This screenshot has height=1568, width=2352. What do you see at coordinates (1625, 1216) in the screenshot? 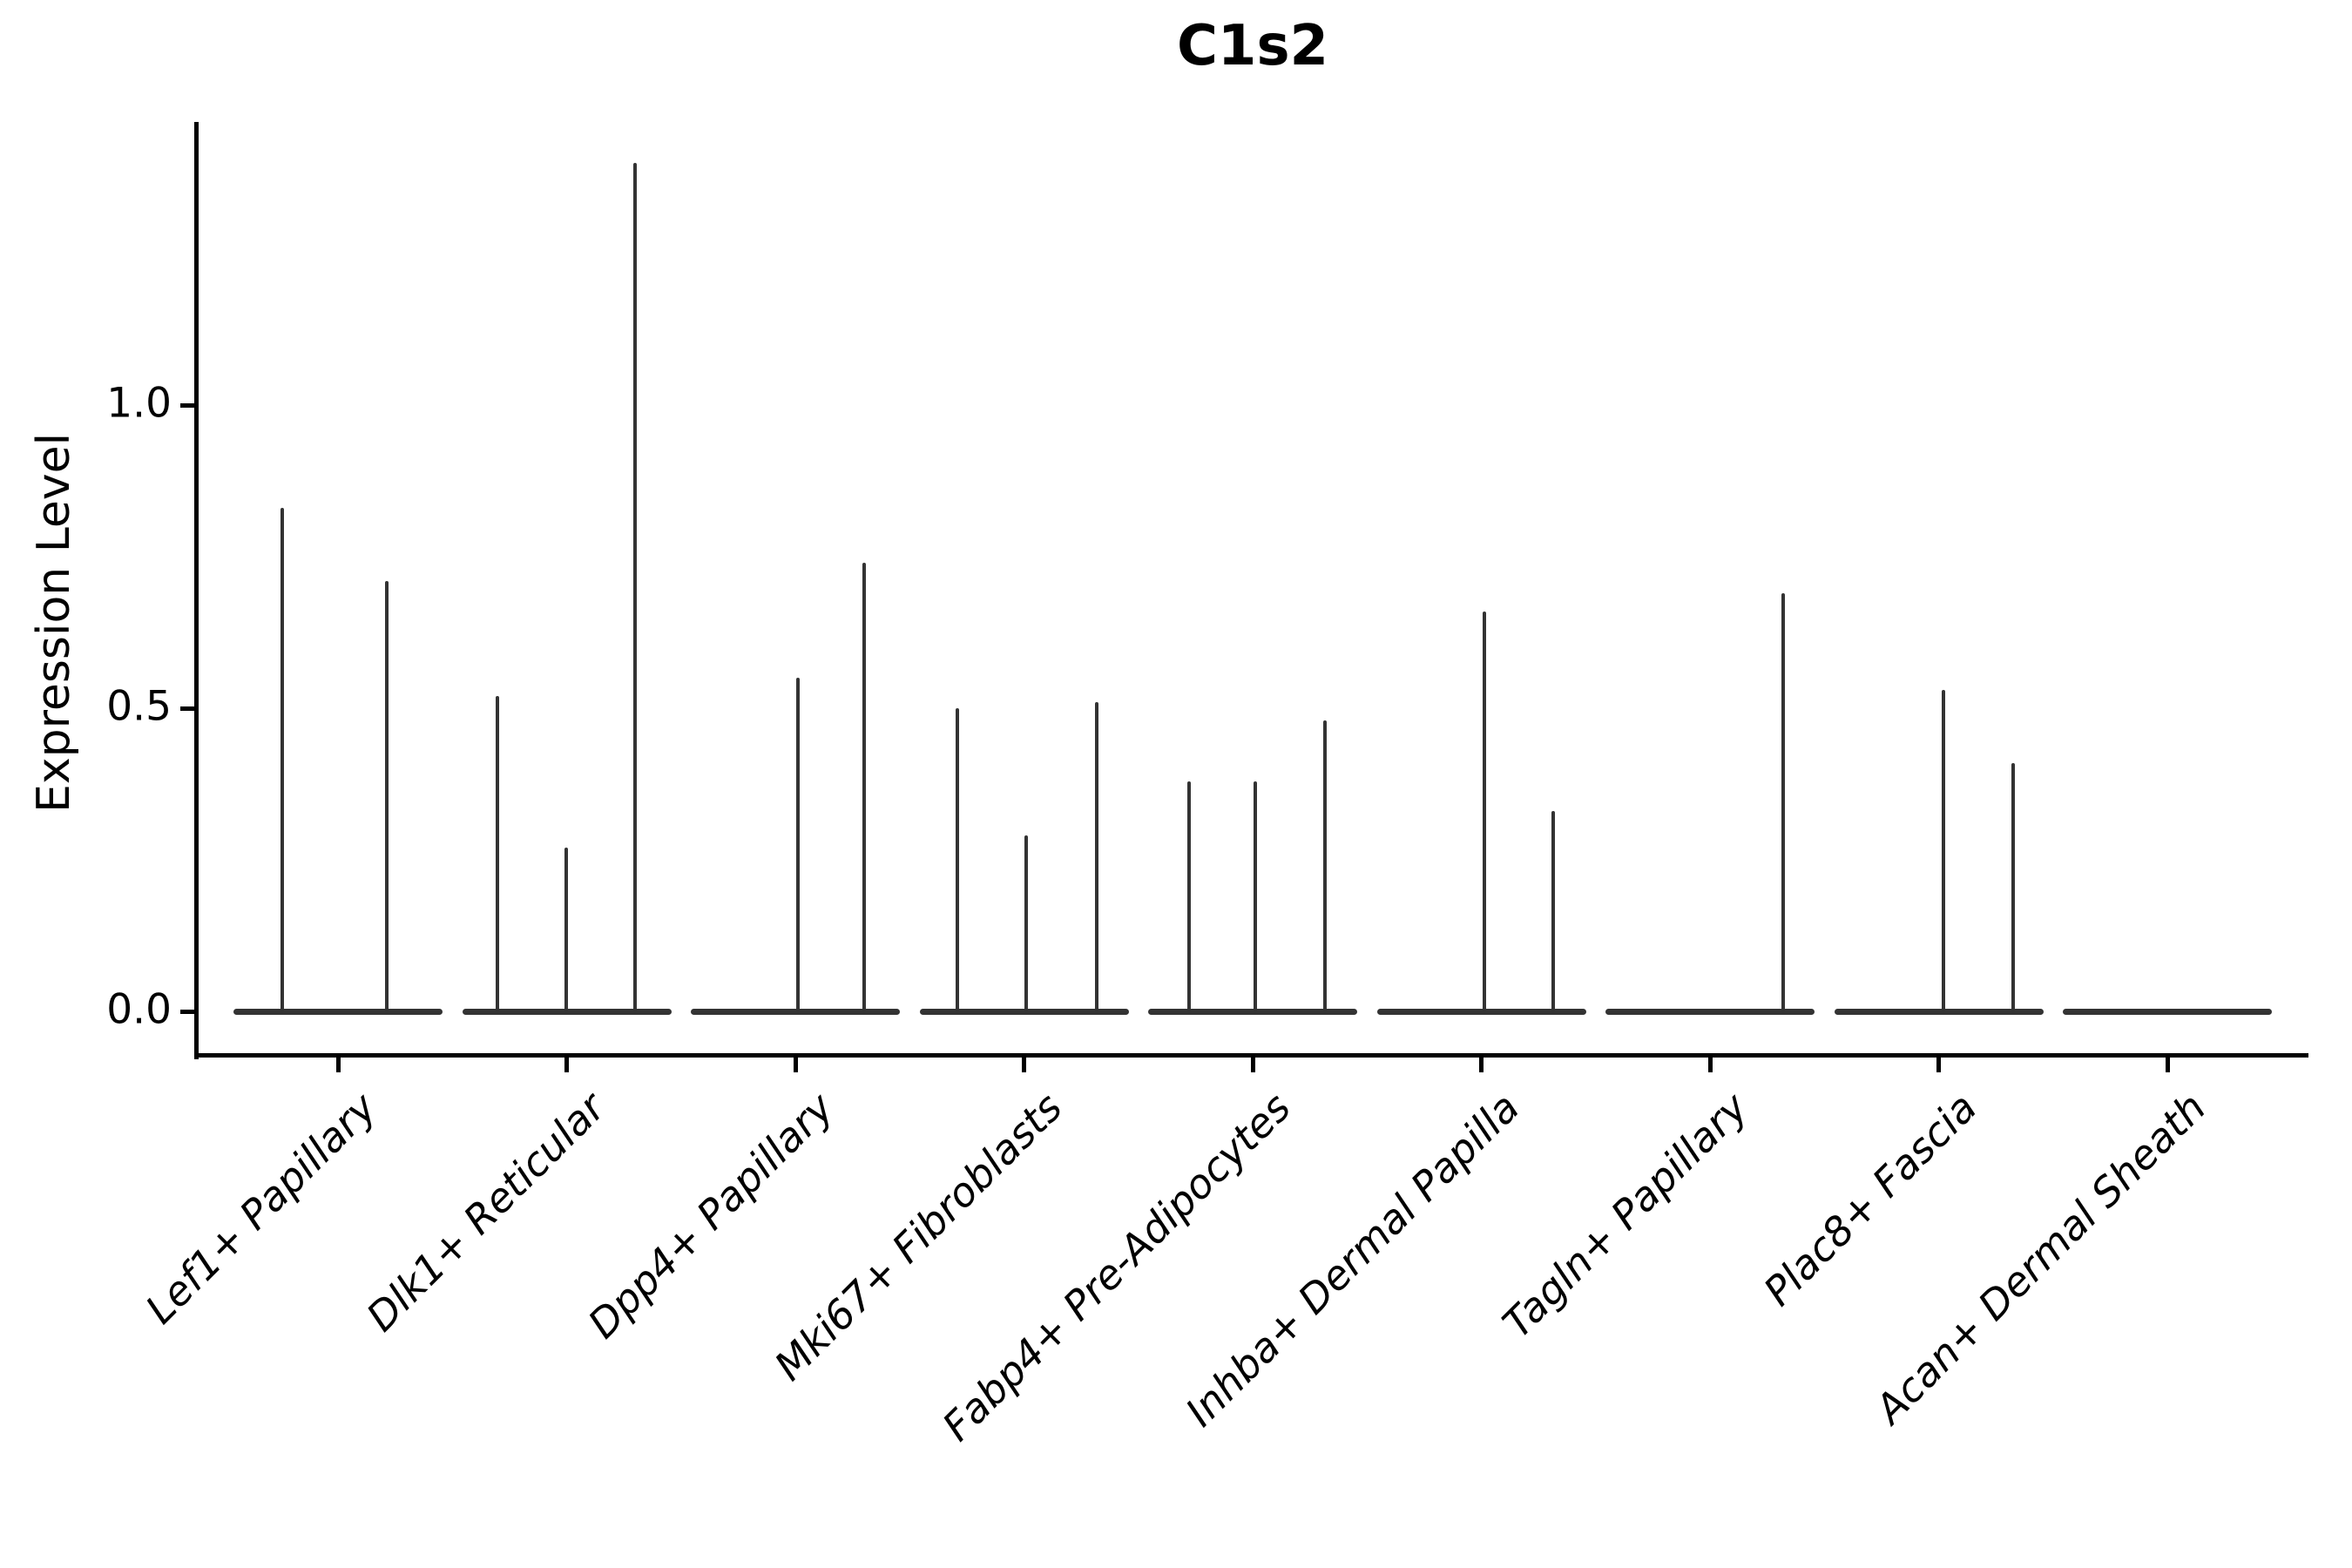
I see `x-tick-label: Tagln+ Papillary` at bounding box center [1625, 1216].